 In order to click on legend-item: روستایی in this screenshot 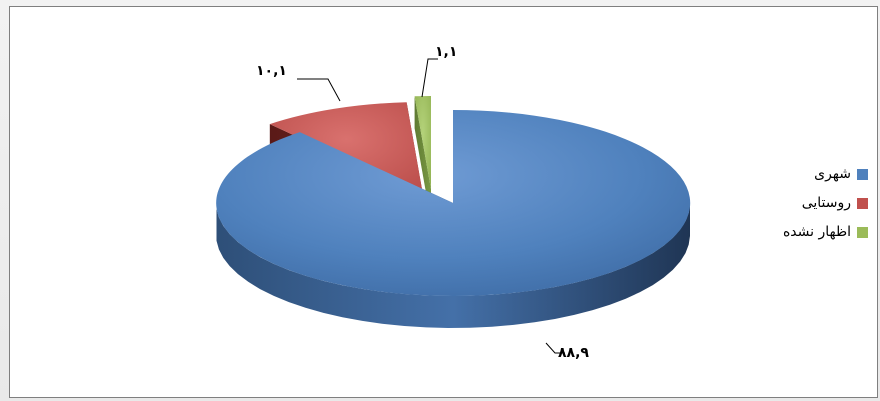, I will do `click(808, 203)`.